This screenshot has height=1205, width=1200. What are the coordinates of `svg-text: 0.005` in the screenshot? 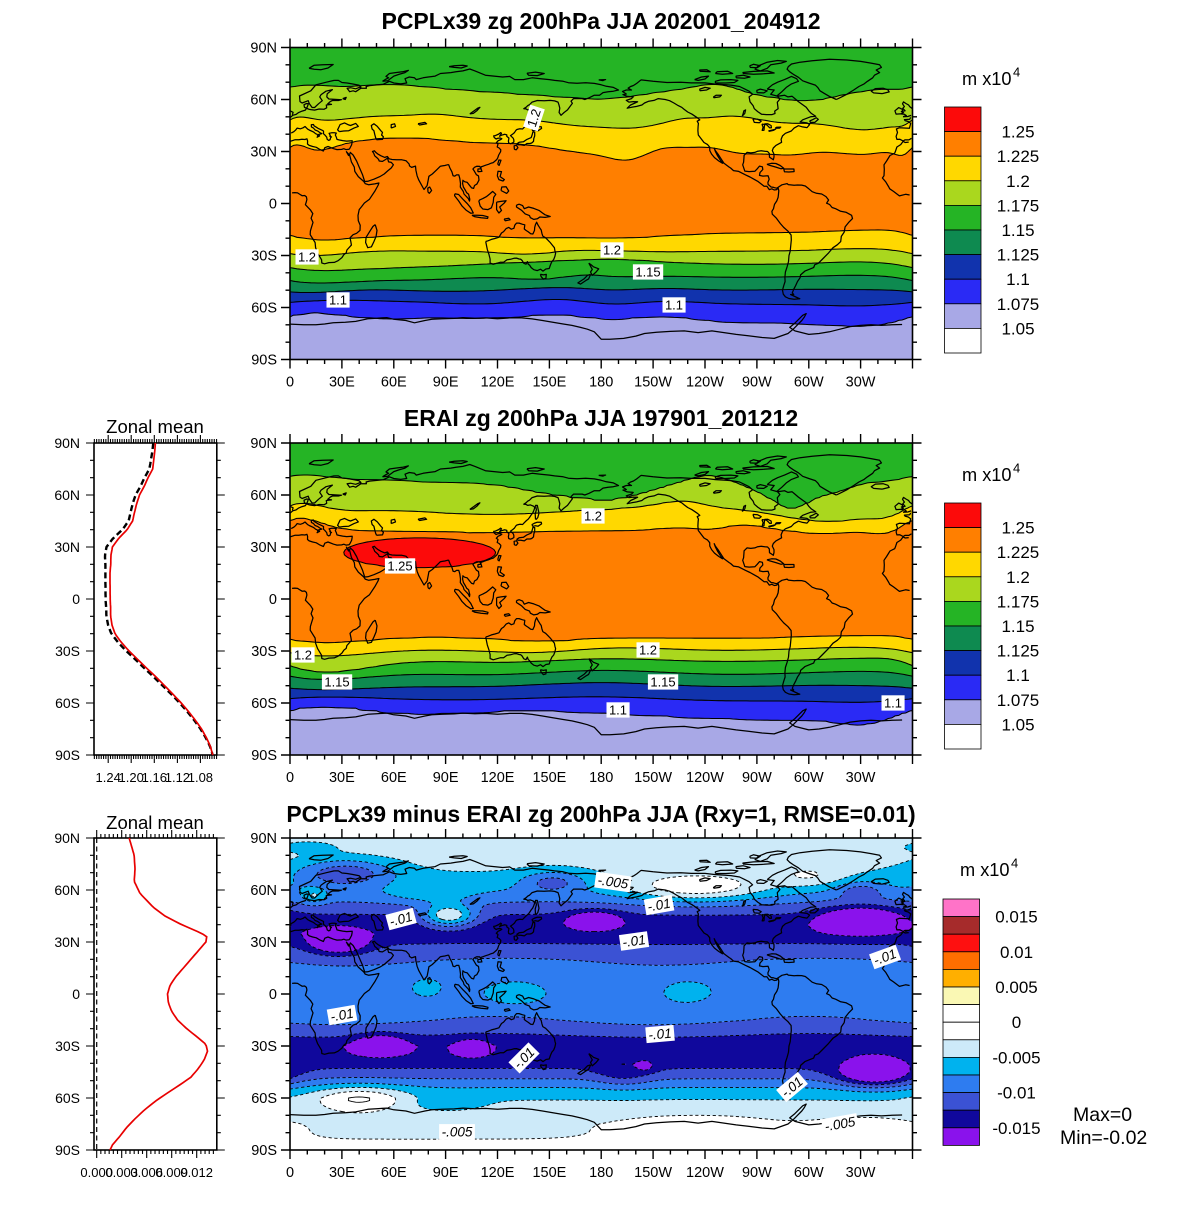 It's located at (1016, 987).